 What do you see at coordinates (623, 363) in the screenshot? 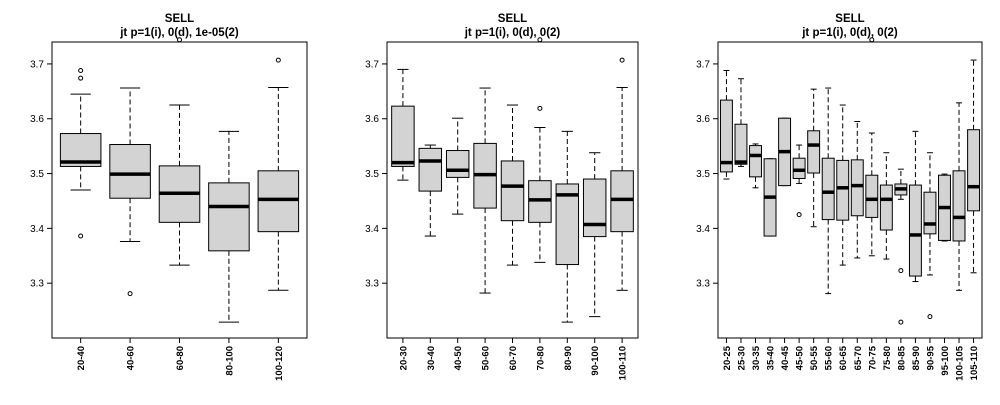
I see `x-tick-label: 100-110` at bounding box center [623, 363].